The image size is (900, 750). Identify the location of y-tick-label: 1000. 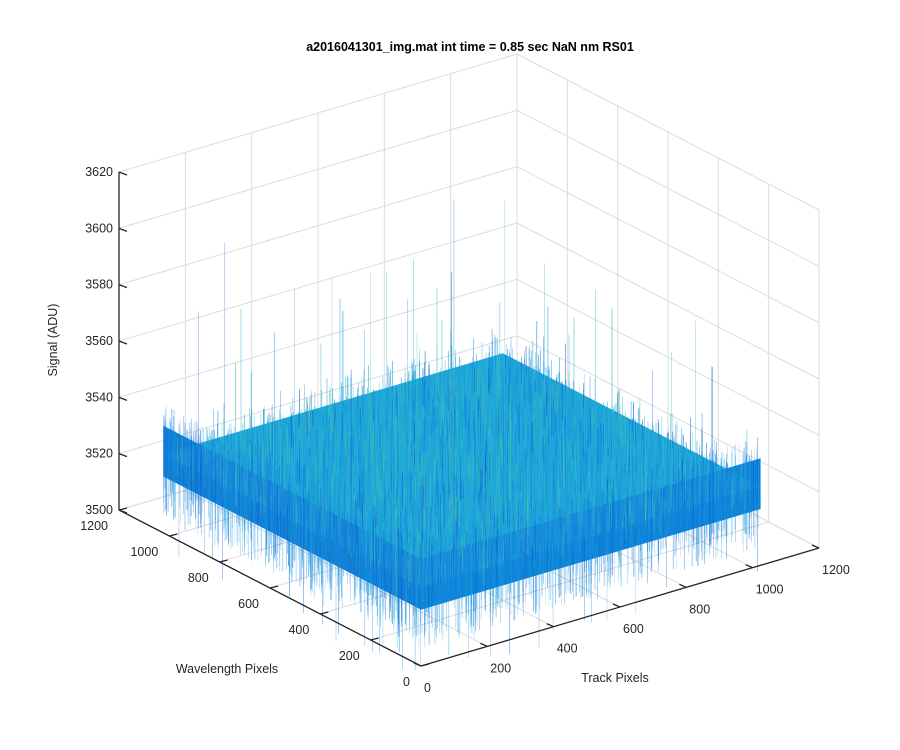
(144, 552).